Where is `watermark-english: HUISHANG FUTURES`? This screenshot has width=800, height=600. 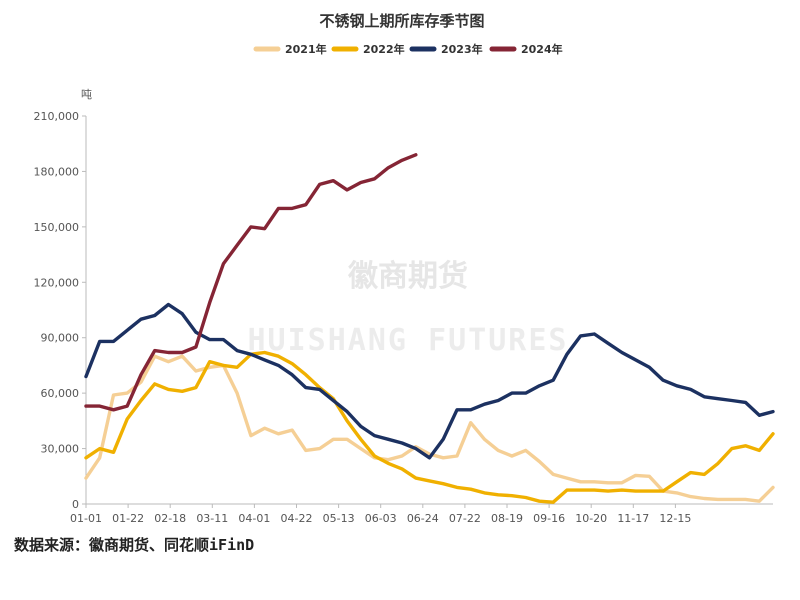
watermark-english: HUISHANG FUTURES is located at coordinates (408, 340).